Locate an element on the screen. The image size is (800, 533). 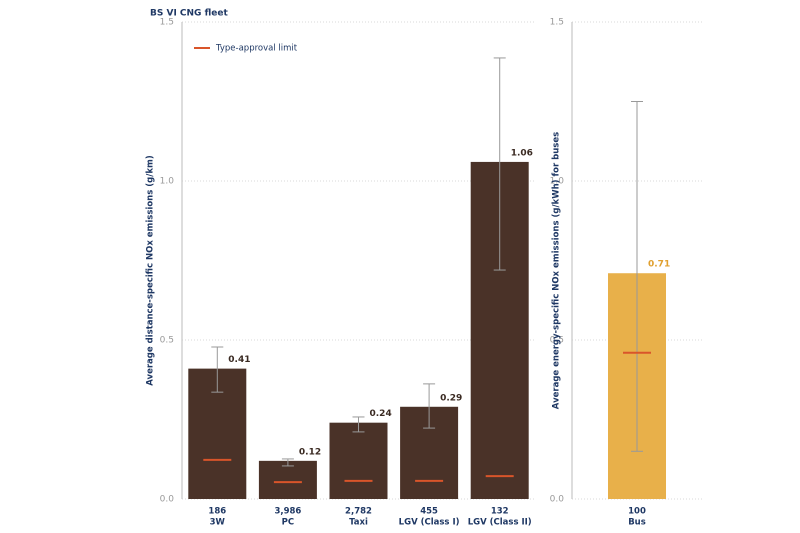
x-tick-label: LGV (Class I) is located at coordinates (429, 523).